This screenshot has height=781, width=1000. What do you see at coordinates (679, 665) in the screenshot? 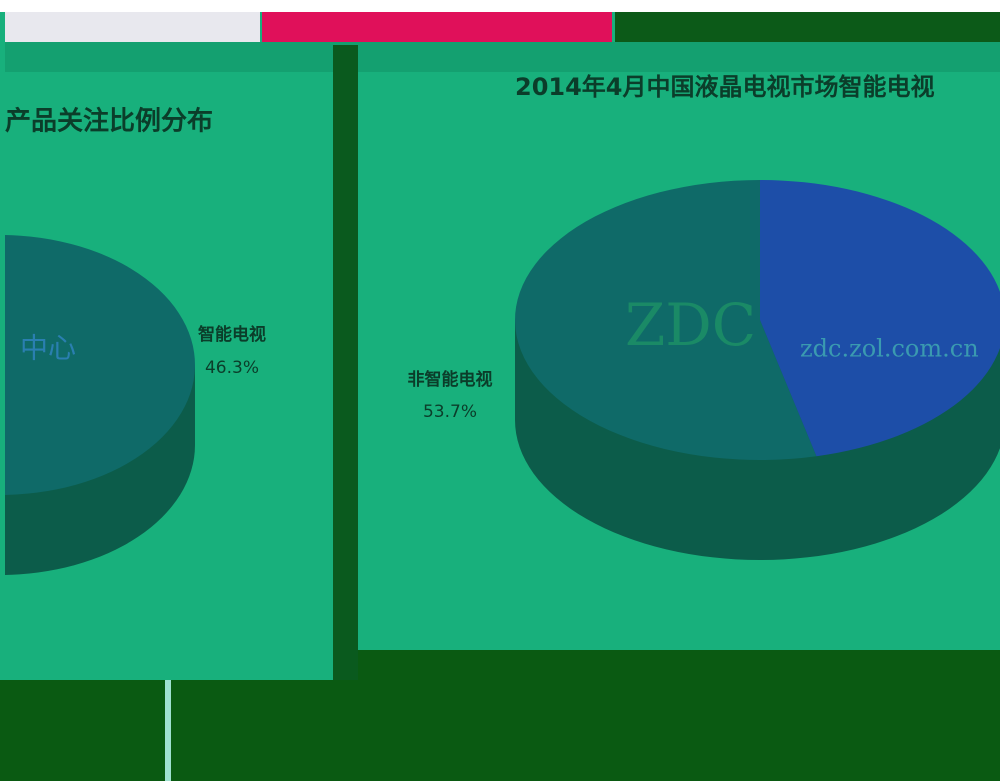
I see `bottom-bar` at bounding box center [679, 665].